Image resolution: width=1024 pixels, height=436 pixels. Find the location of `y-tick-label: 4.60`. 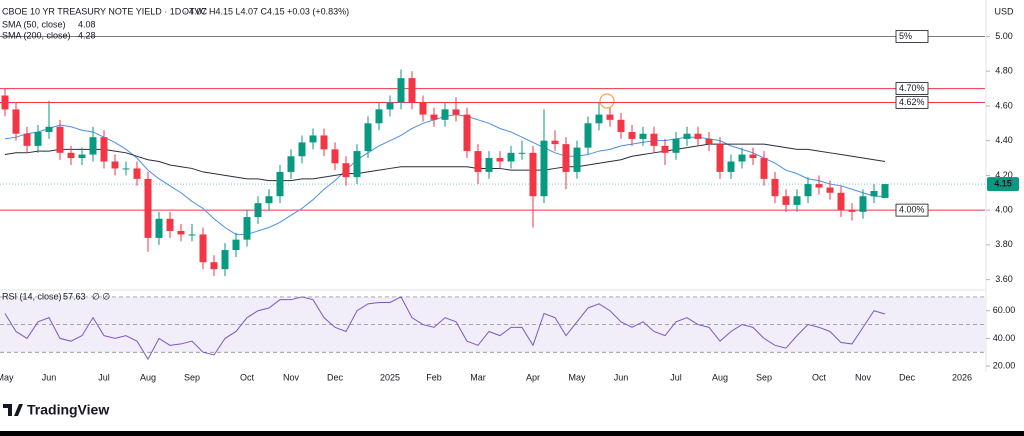

y-tick-label: 4.60 is located at coordinates (1004, 105).